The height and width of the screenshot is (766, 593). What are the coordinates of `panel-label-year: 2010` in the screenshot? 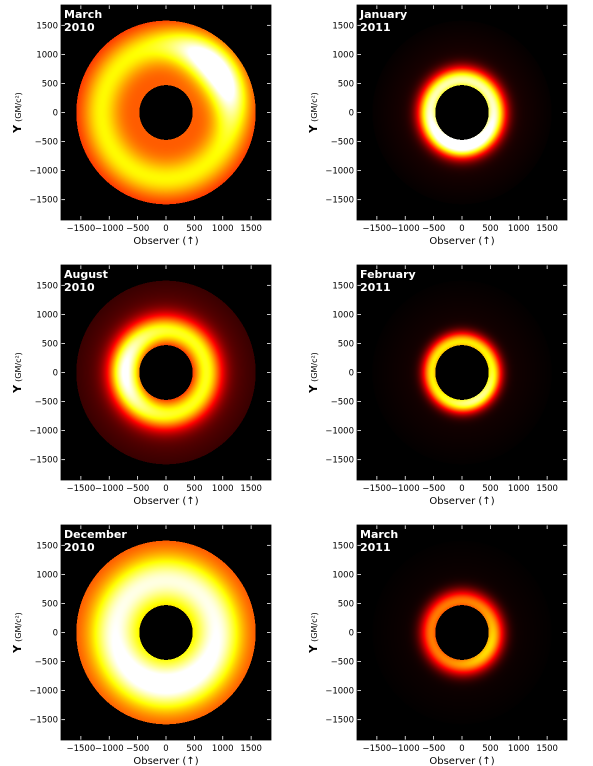 It's located at (79, 547).